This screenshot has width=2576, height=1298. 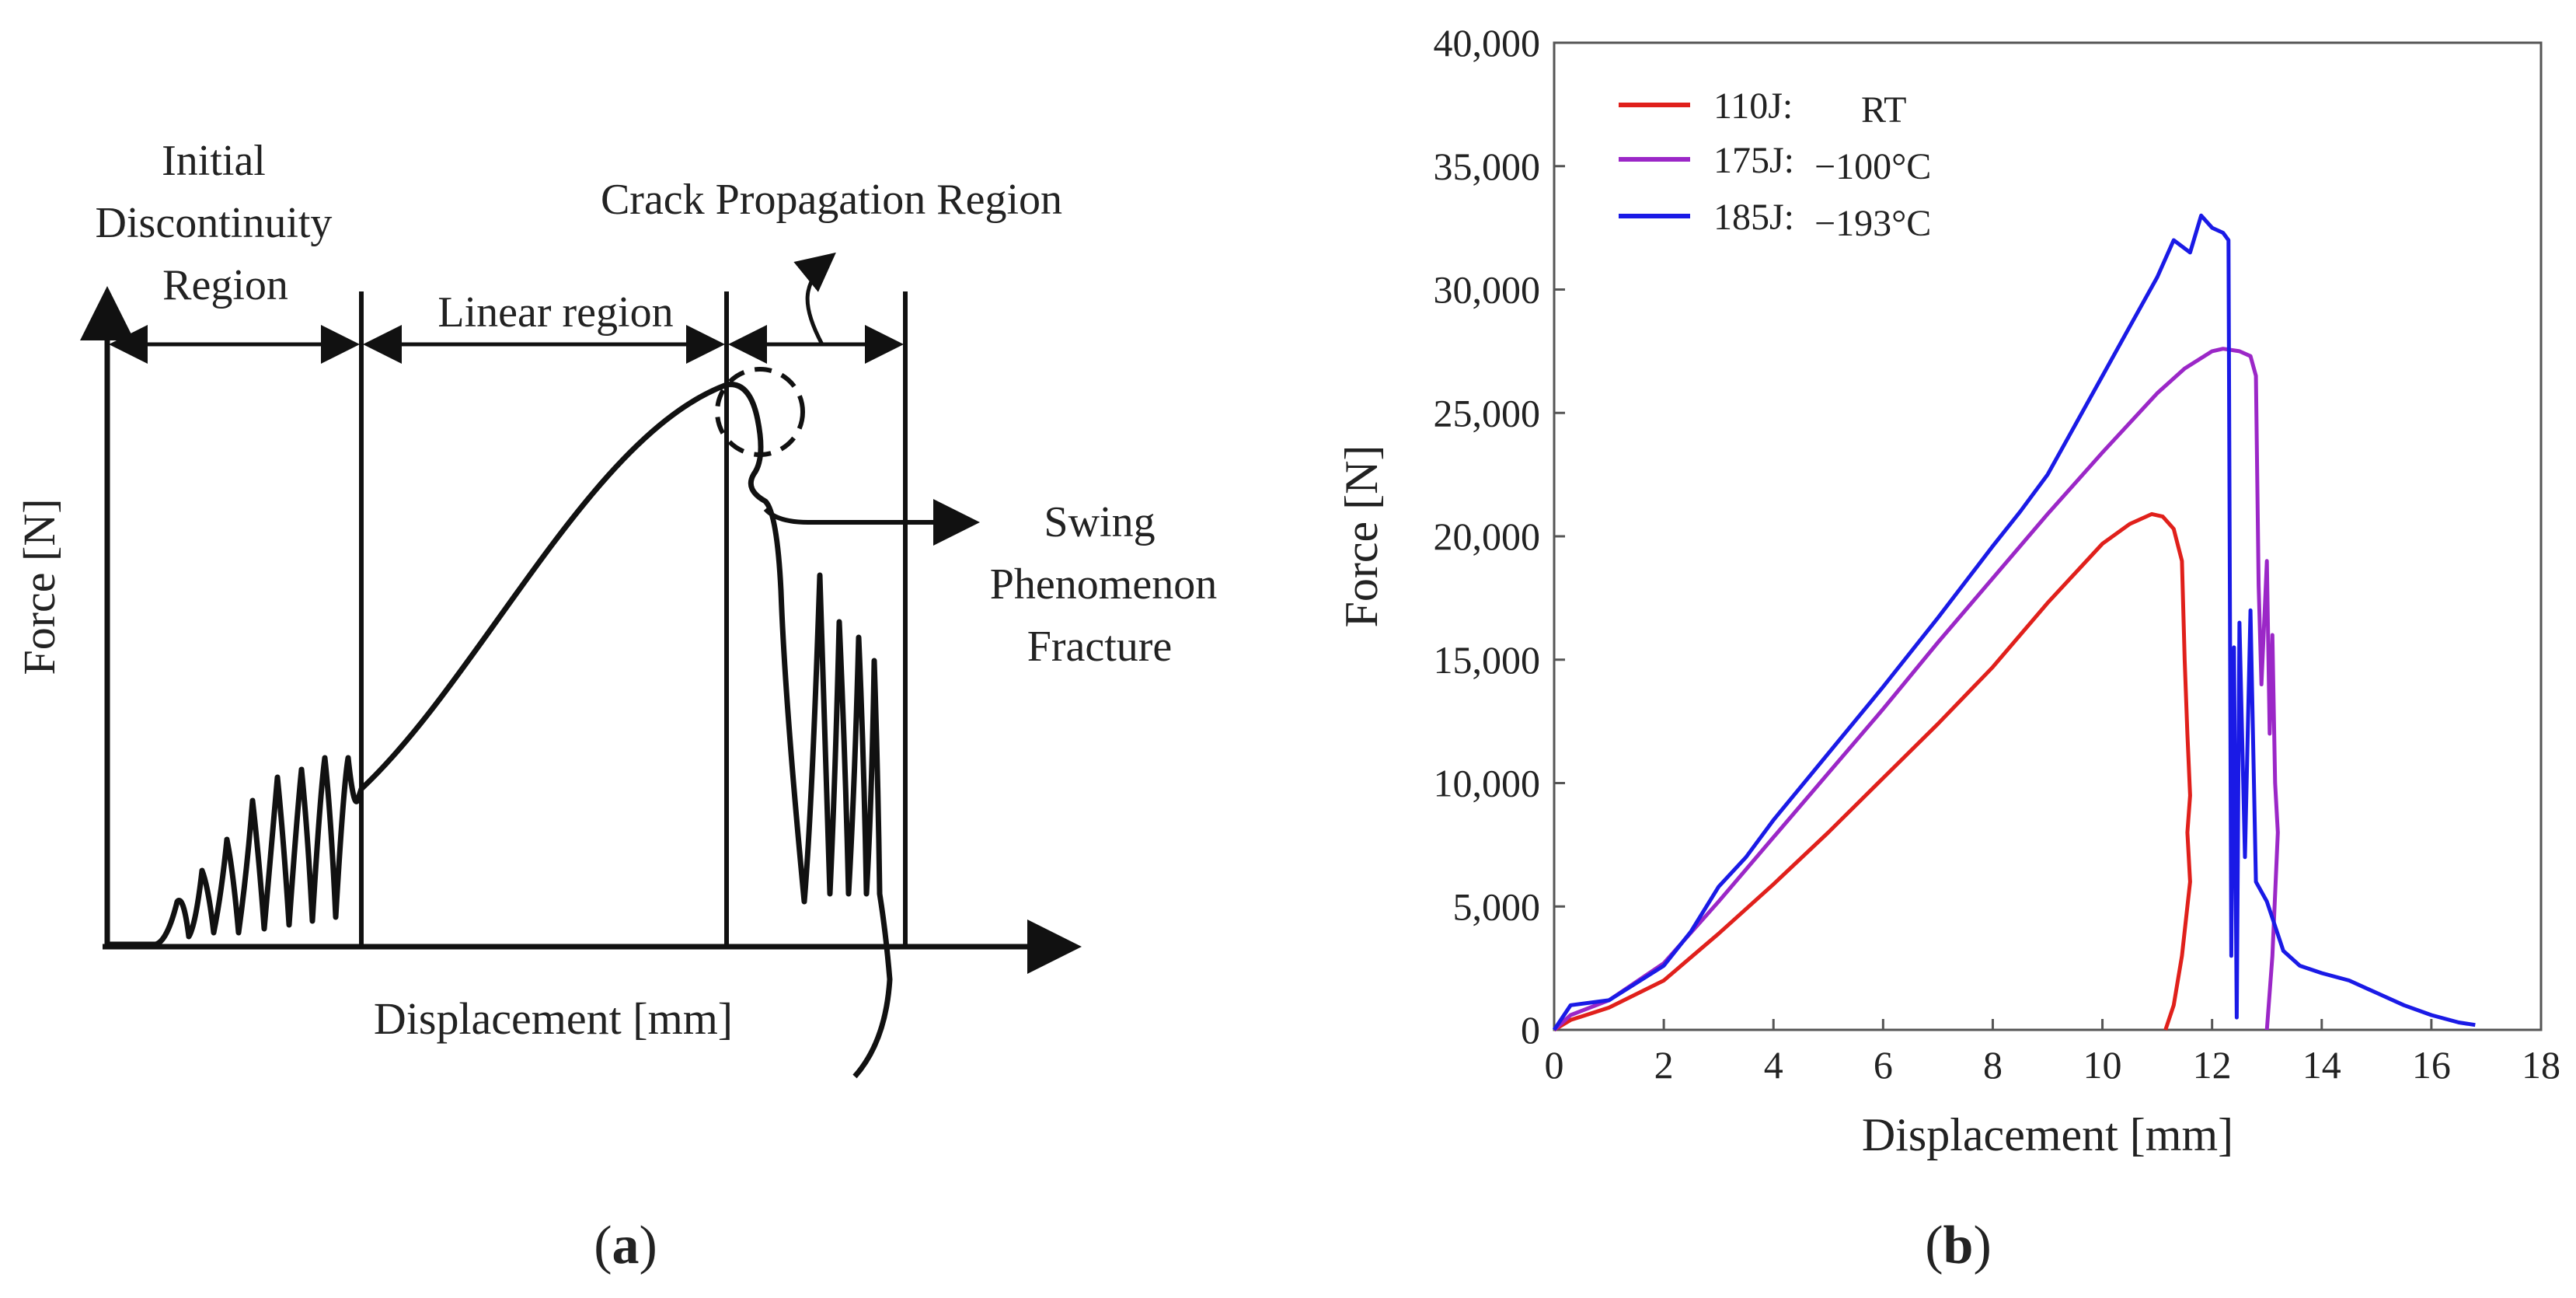 I want to click on linear-region-label: Linear region, so click(x=555, y=312).